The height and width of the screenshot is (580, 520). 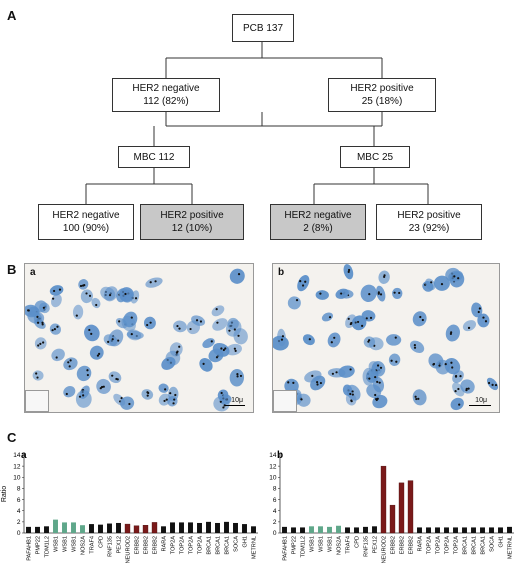 I want to click on x-tick-label: PAFAHB1, so click(x=286, y=548).